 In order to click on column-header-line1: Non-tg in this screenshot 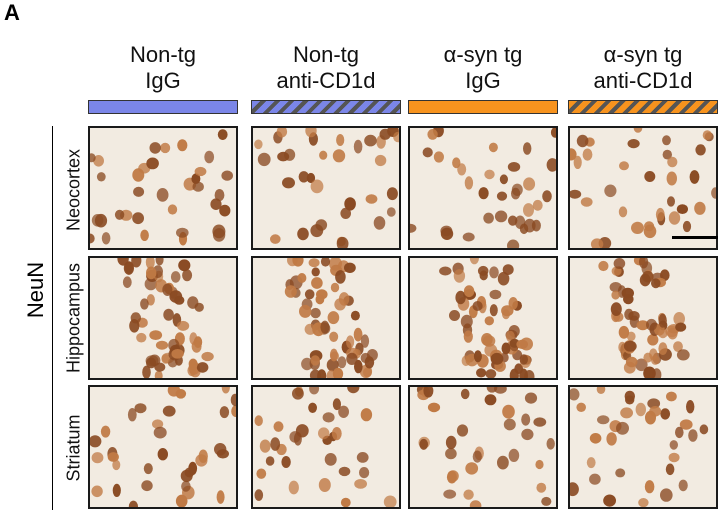, I will do `click(326, 54)`.